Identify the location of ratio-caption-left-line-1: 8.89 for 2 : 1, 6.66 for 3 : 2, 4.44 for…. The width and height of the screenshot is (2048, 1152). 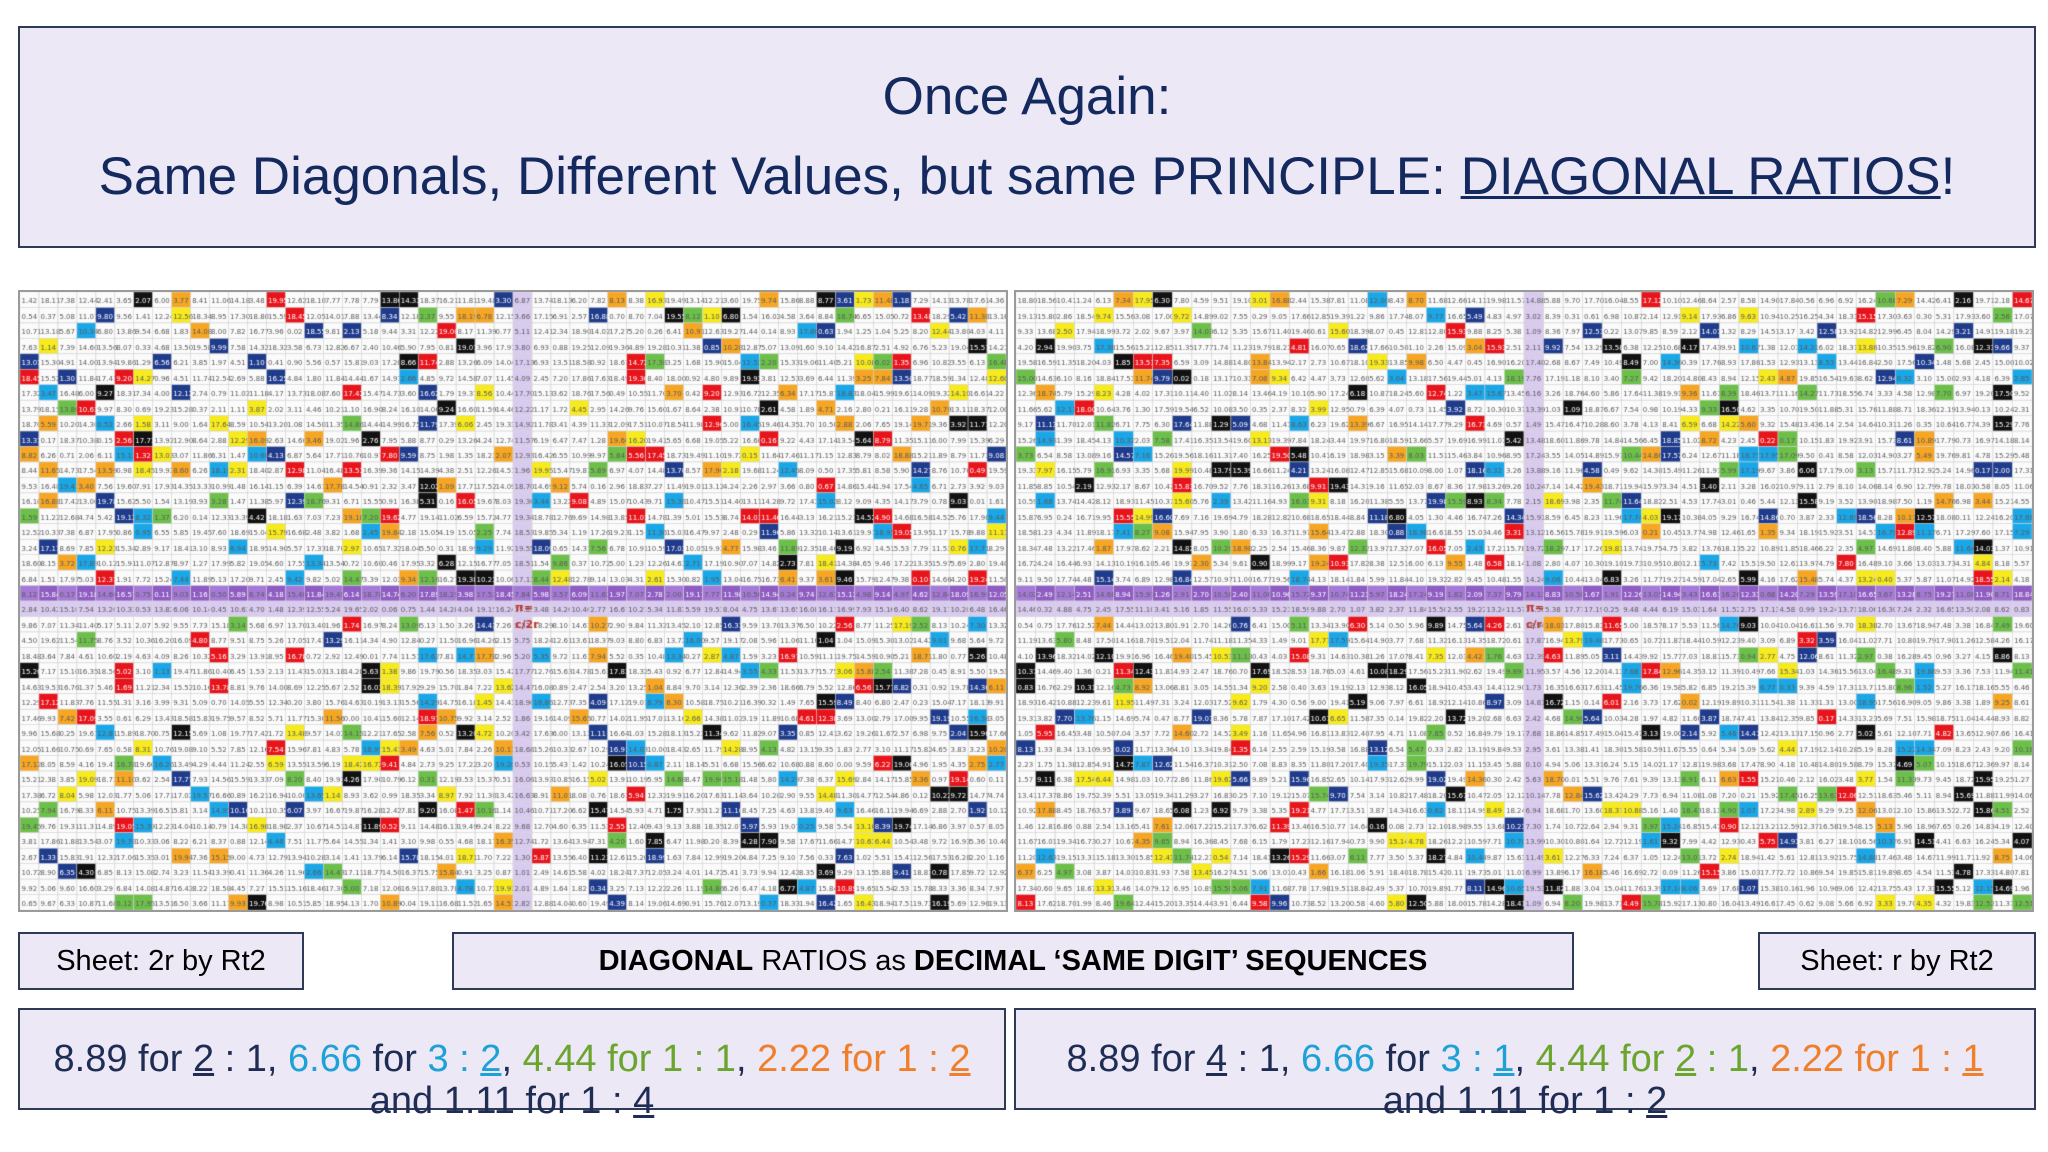
(512, 1059).